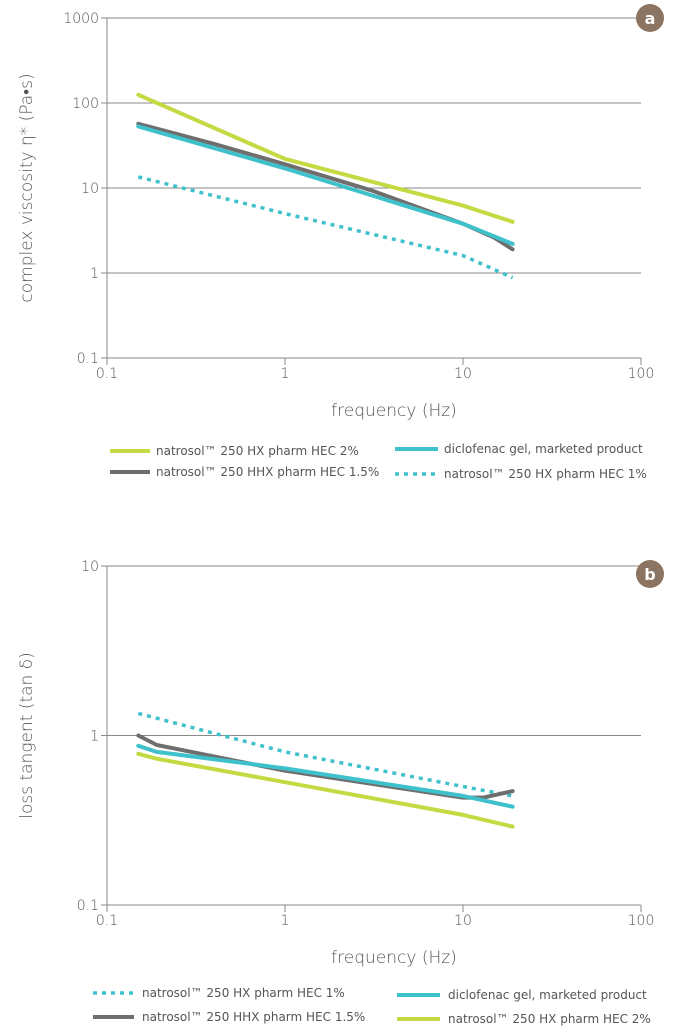 The height and width of the screenshot is (1026, 678). I want to click on panel-badge-letter: b, so click(649, 574).